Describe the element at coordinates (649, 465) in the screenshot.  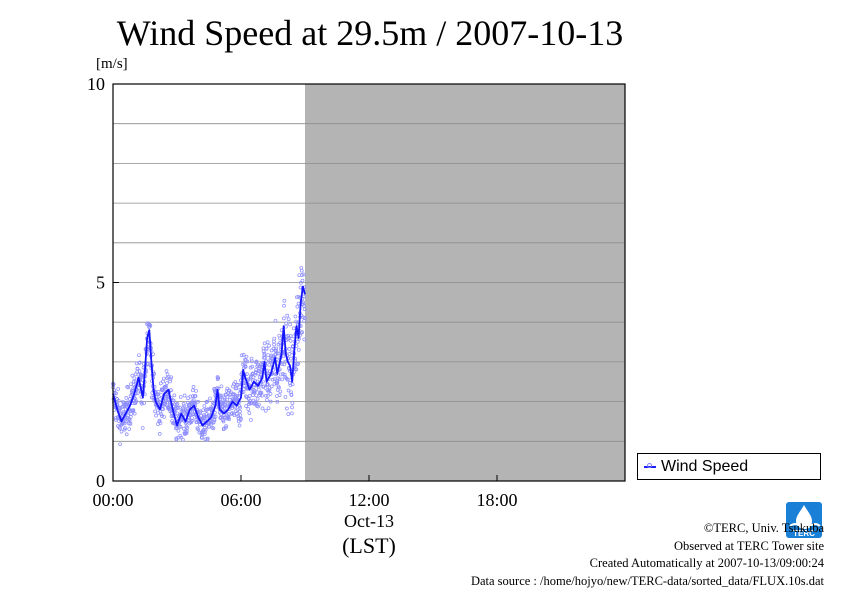
I see `legend-point-swatch` at that location.